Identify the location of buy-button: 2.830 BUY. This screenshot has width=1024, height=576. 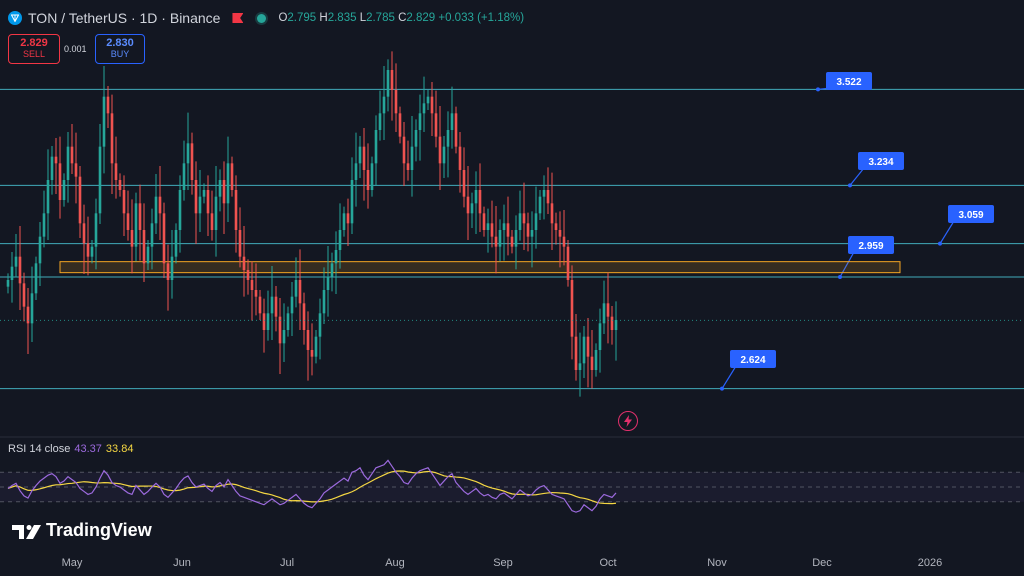
(120, 49).